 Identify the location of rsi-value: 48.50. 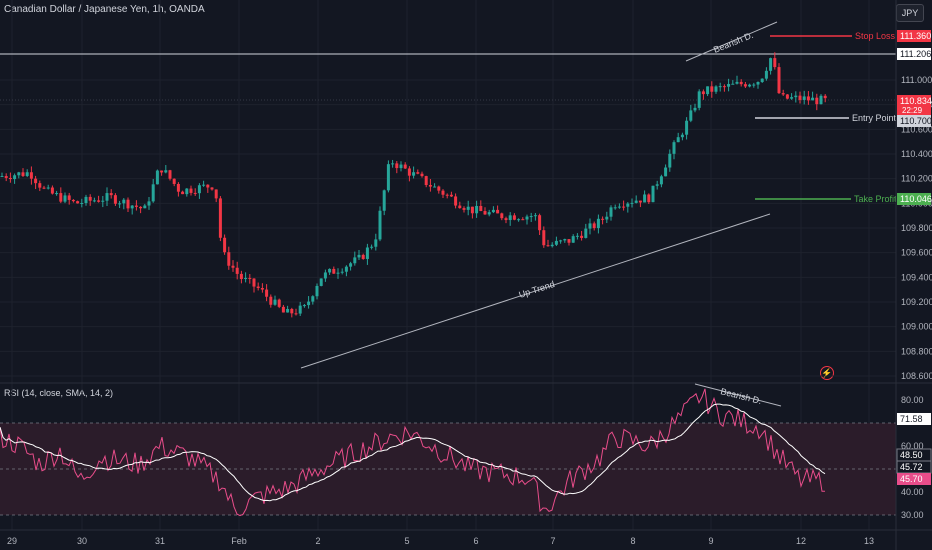
(911, 455).